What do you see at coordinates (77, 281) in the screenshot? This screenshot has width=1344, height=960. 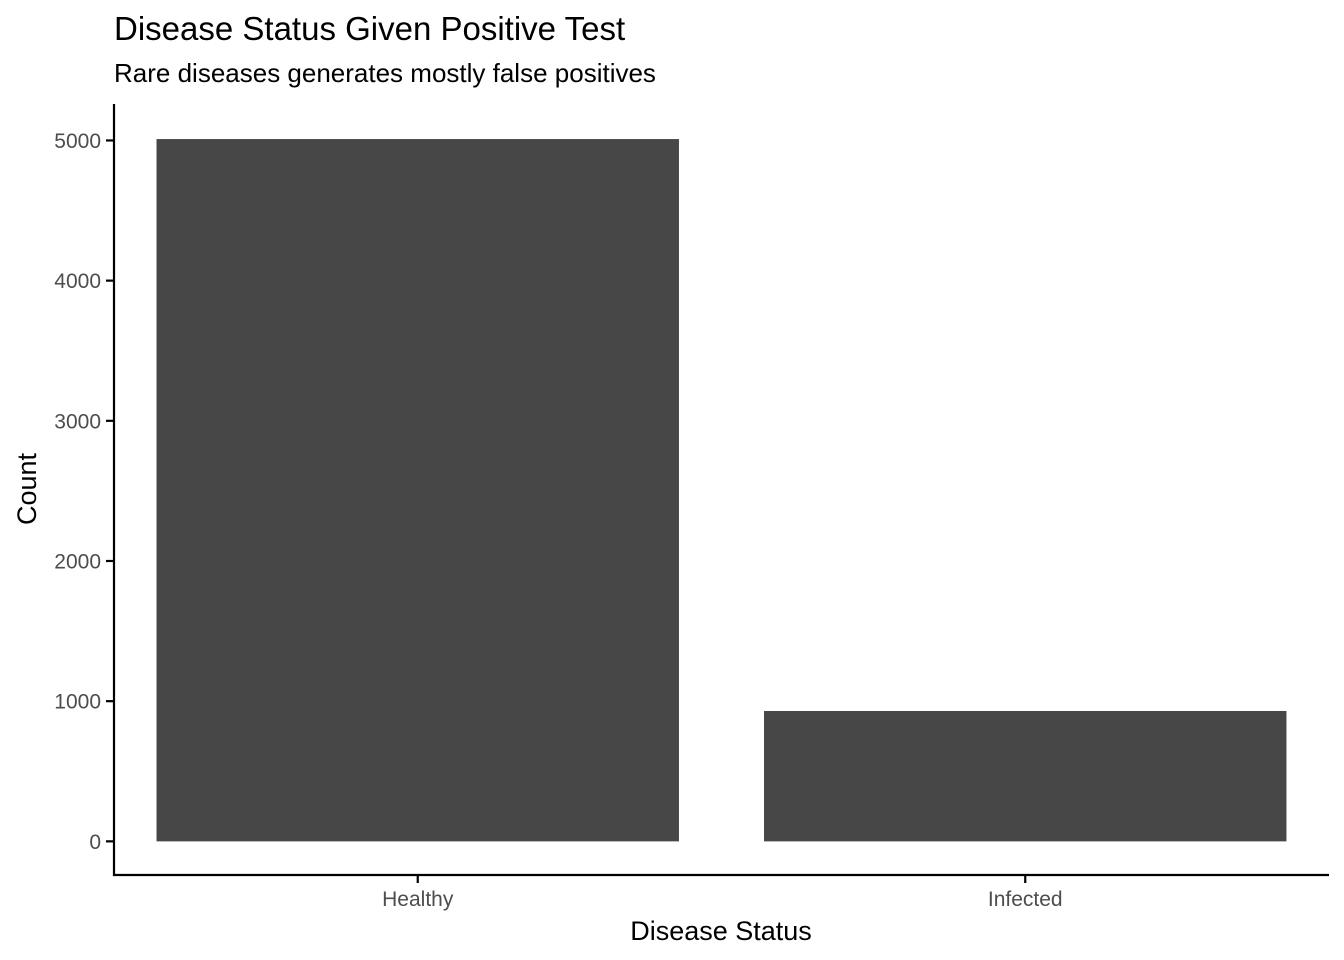 I see `y-tick-label: 4000` at bounding box center [77, 281].